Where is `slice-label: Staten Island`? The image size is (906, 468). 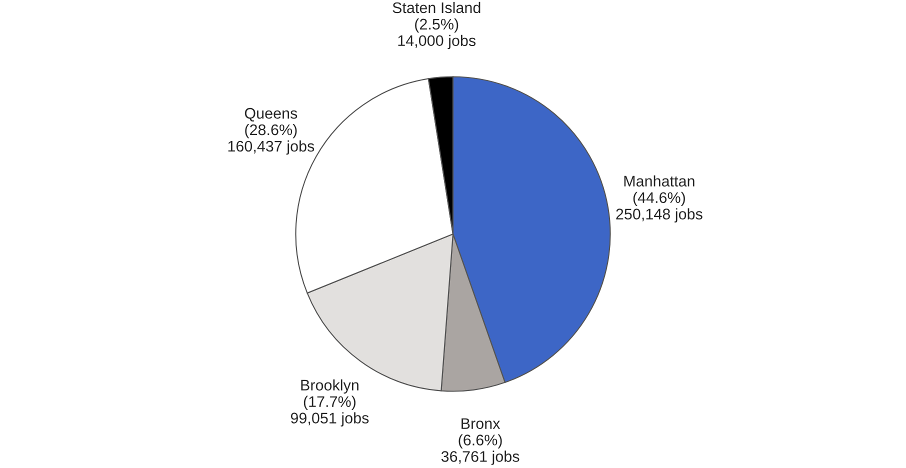 slice-label: Staten Island is located at coordinates (436, 8).